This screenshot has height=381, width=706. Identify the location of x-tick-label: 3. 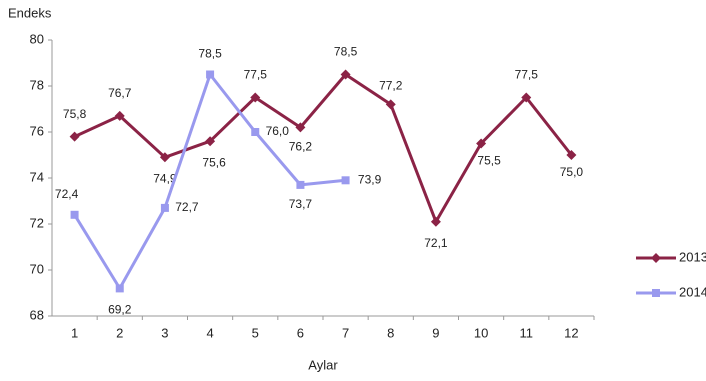
(164, 332).